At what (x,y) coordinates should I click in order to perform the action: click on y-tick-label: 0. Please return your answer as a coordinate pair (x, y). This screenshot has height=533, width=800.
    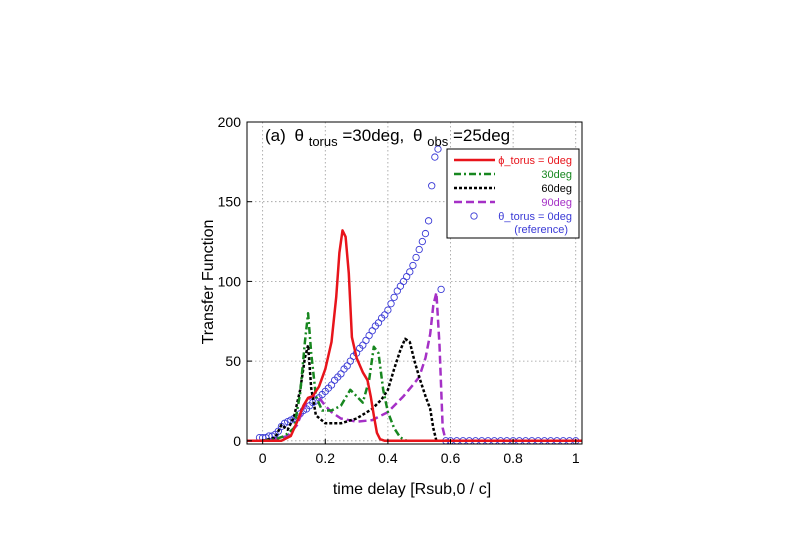
    Looking at the image, I should click on (237, 441).